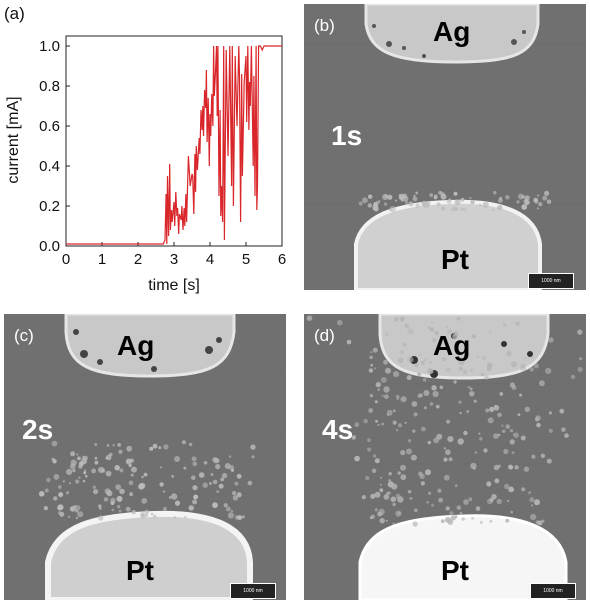 The image size is (590, 600). Describe the element at coordinates (49, 246) in the screenshot. I see `y-tick-label: 0.0` at that location.